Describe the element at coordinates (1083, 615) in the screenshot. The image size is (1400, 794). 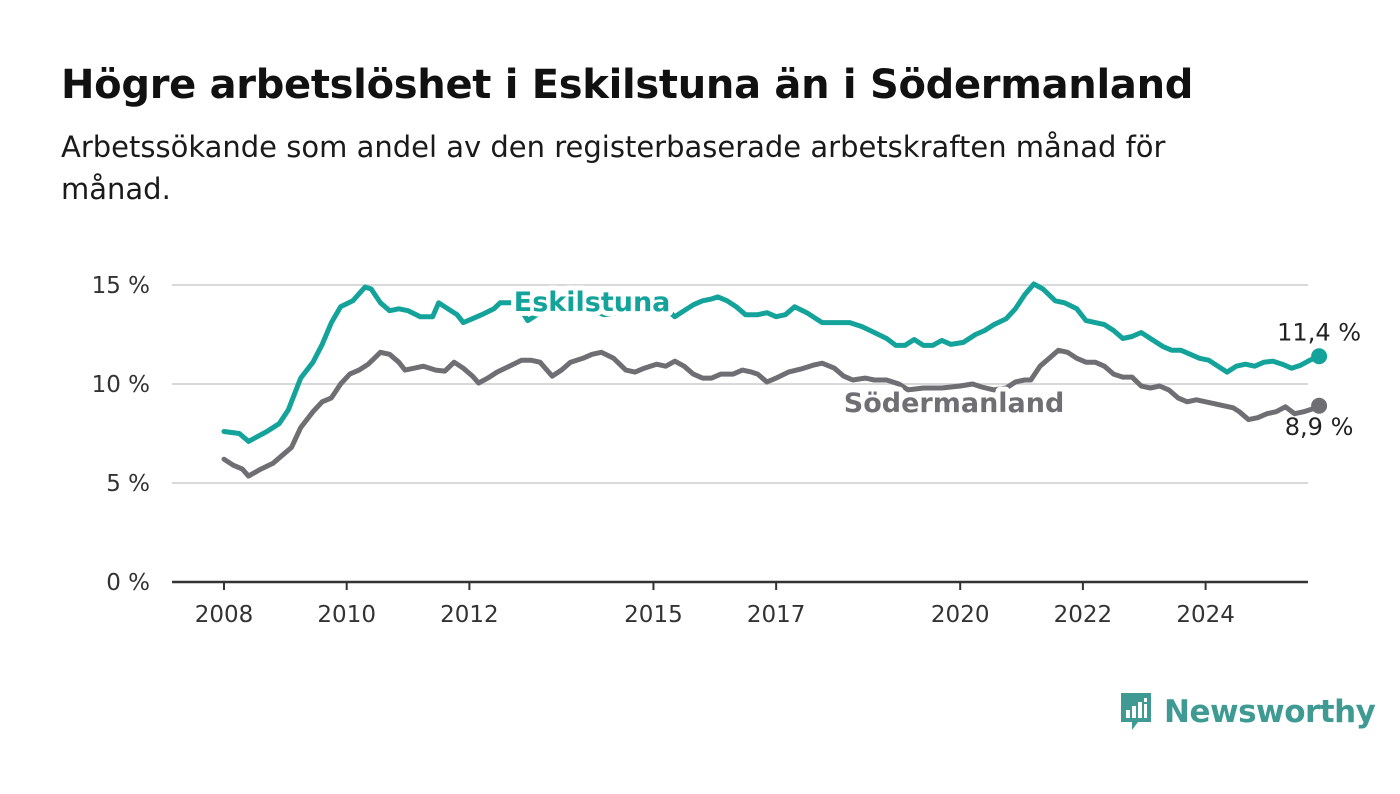
I see `x-tick-label: 2022` at that location.